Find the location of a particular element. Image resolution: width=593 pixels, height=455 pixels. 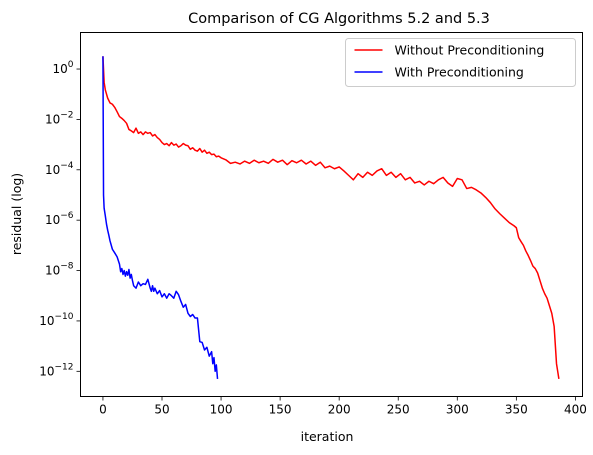

y-tick-label: 10⁻⁸ is located at coordinates (59, 270).